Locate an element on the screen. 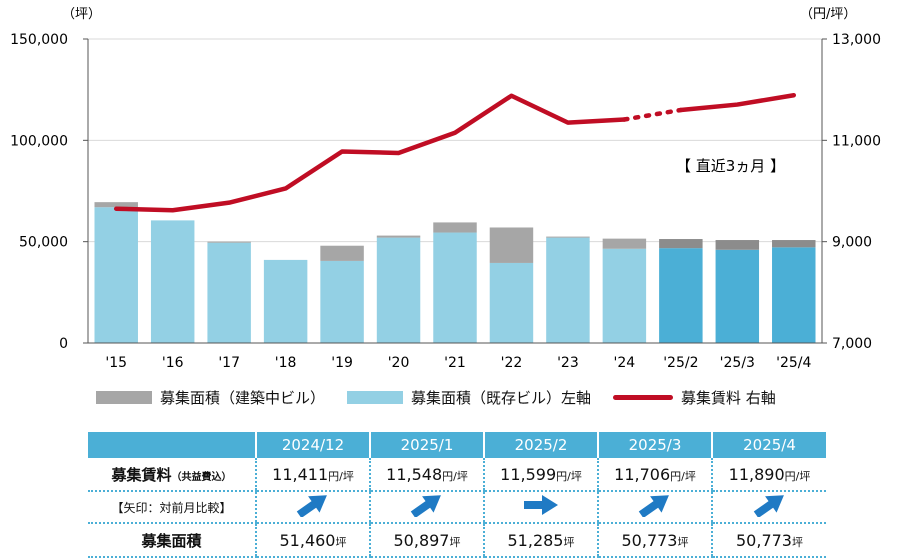  legend-label-existing: 募集面積（既存ビル）左軸 is located at coordinates (501, 397).